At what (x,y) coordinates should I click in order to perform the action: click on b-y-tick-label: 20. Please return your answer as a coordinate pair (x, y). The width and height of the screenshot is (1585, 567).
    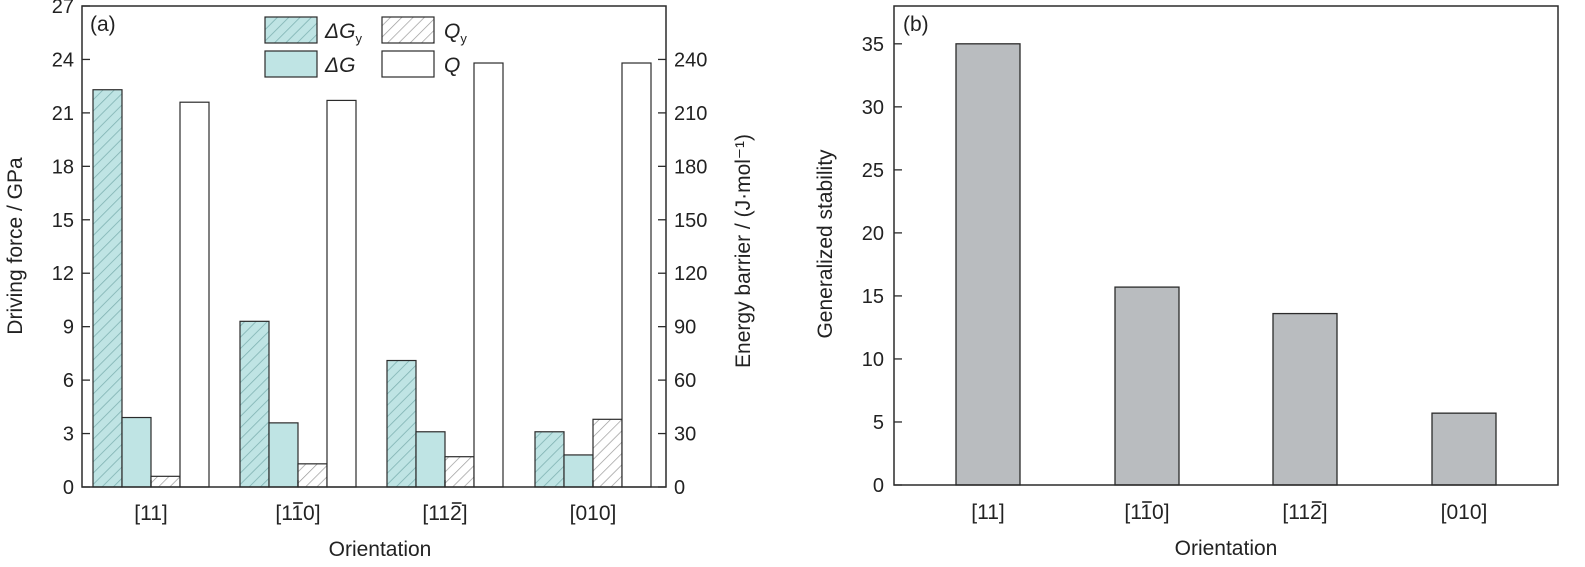
    Looking at the image, I should click on (873, 234).